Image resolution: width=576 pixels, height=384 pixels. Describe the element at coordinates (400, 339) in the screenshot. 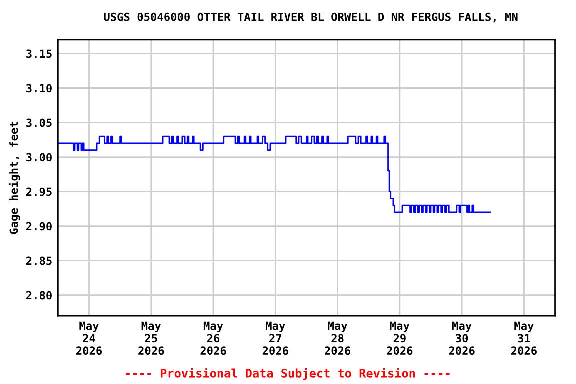

I see `x-tick-label: May 29 2026` at that location.